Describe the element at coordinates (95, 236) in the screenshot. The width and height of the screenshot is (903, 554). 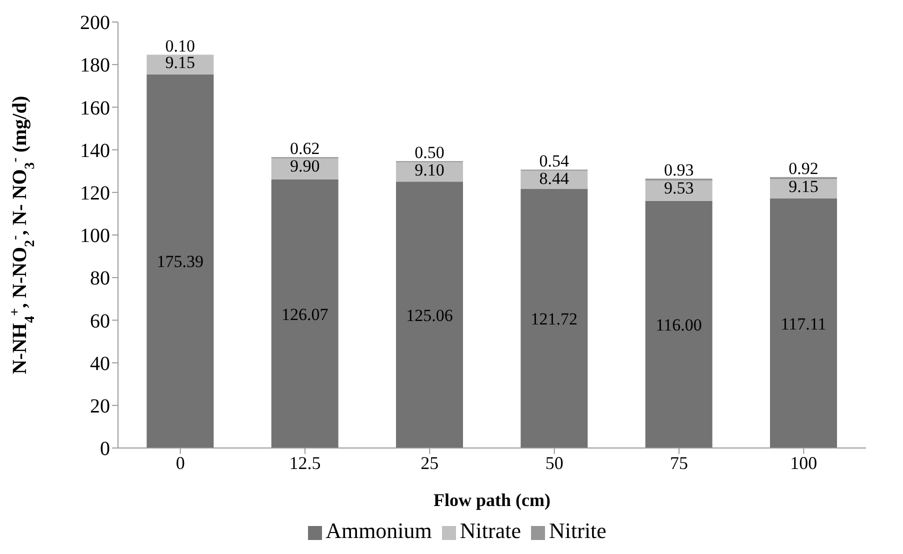
I see `y-tick-label: 100` at that location.